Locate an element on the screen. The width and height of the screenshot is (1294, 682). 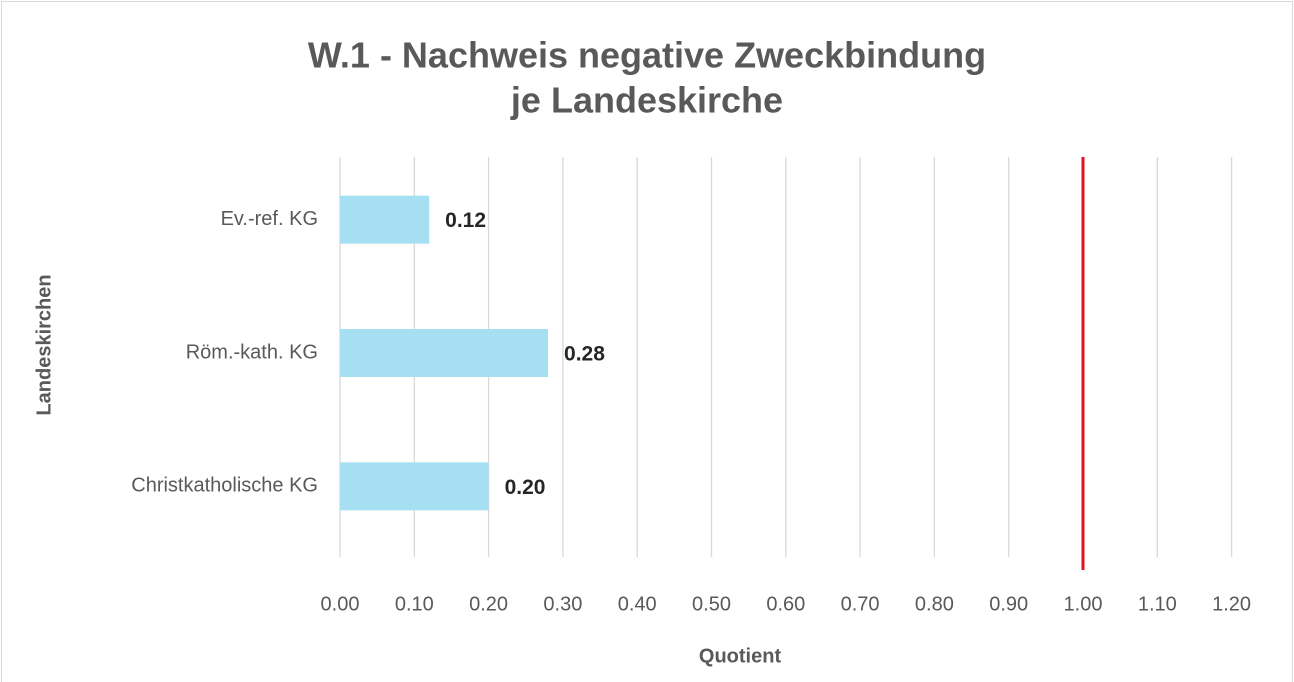
chart-title: je Landeskirche is located at coordinates (646, 100).